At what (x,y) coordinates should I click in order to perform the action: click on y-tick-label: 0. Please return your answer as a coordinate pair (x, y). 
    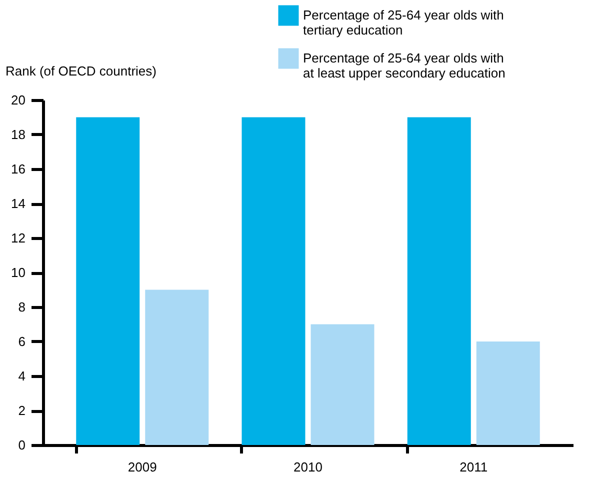
    Looking at the image, I should click on (22, 445).